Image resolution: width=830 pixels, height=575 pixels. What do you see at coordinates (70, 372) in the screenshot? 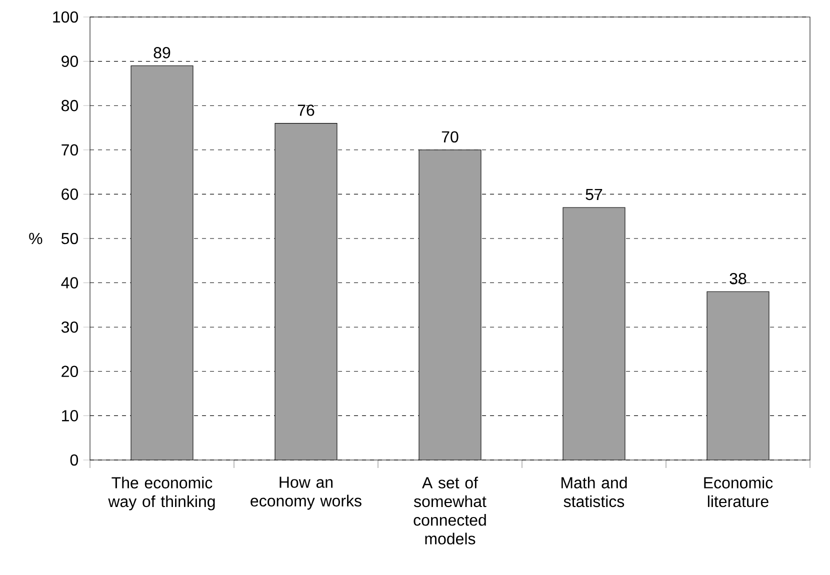
I see `y-tick-label: 20` at bounding box center [70, 372].